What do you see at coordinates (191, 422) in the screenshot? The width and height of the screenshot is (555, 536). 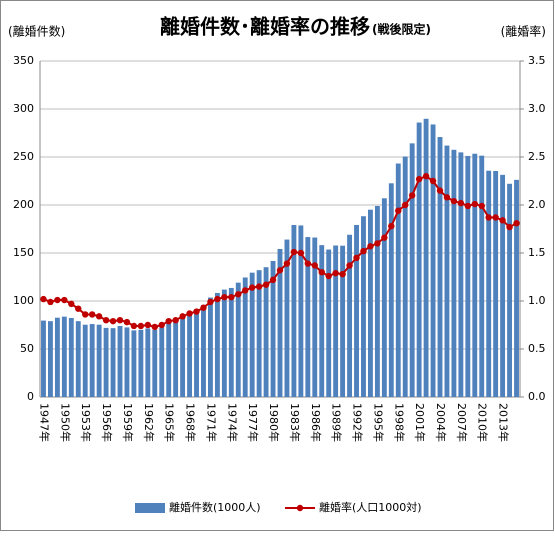 I see `x-tick-label: 1968年` at bounding box center [191, 422].